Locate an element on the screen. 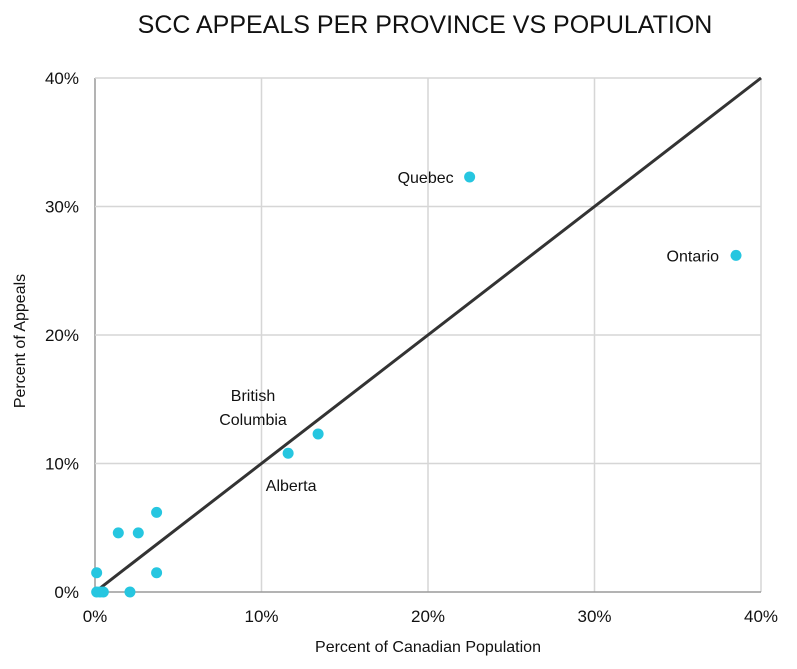 The image size is (797, 669). x-tick-label: 20% is located at coordinates (428, 616).